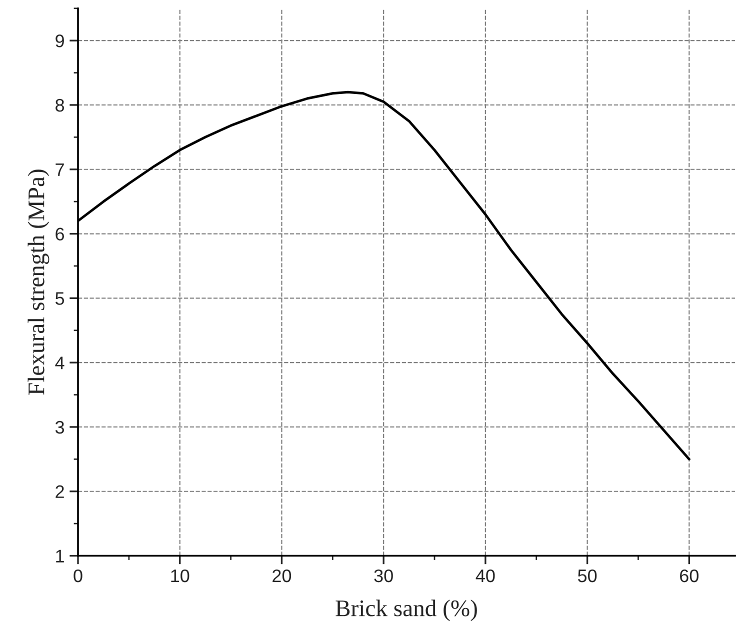 Image resolution: width=750 pixels, height=644 pixels. Describe the element at coordinates (60, 556) in the screenshot. I see `y-tick-label: 1` at that location.